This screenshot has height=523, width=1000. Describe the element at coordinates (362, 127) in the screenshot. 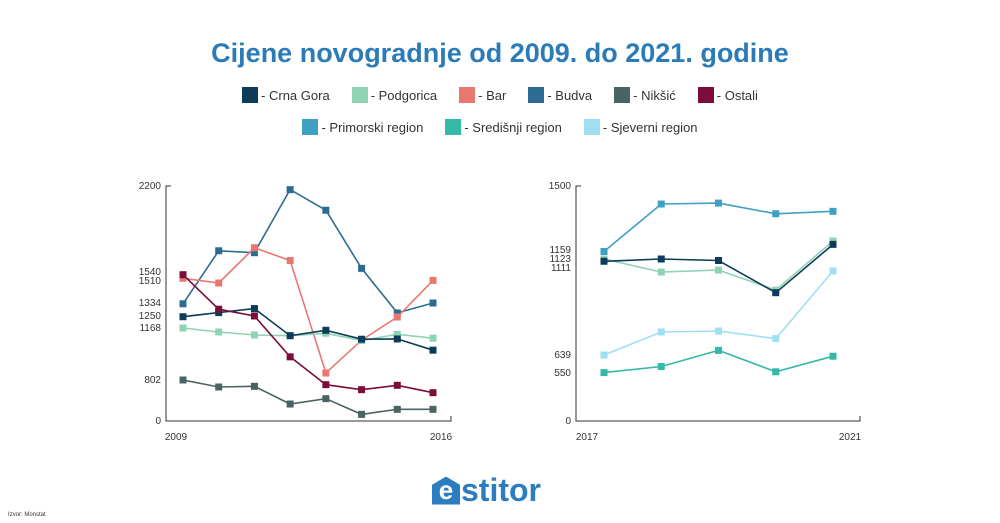

I see `legend-item-primorski: - Primorski region` at that location.